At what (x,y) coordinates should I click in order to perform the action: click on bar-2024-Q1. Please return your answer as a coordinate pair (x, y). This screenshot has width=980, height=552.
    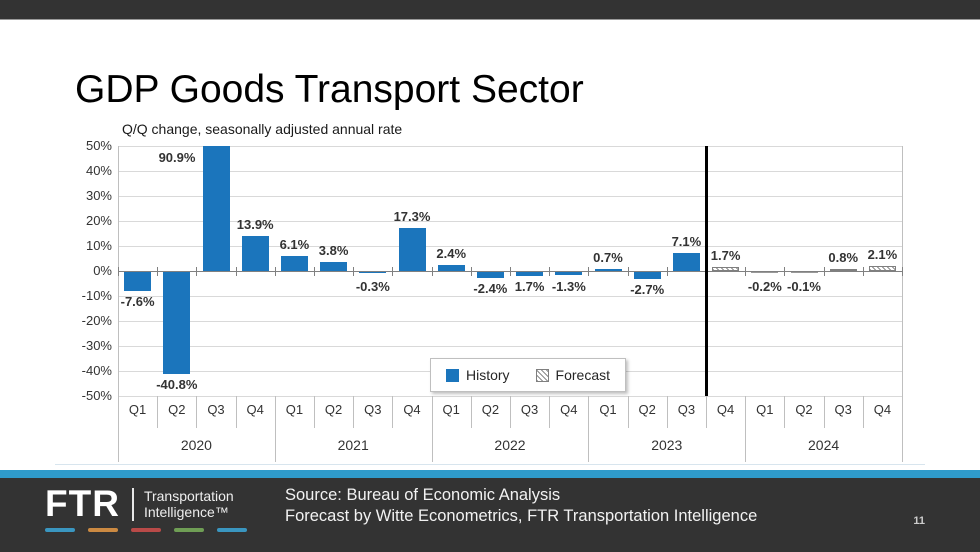
    Looking at the image, I should click on (765, 273).